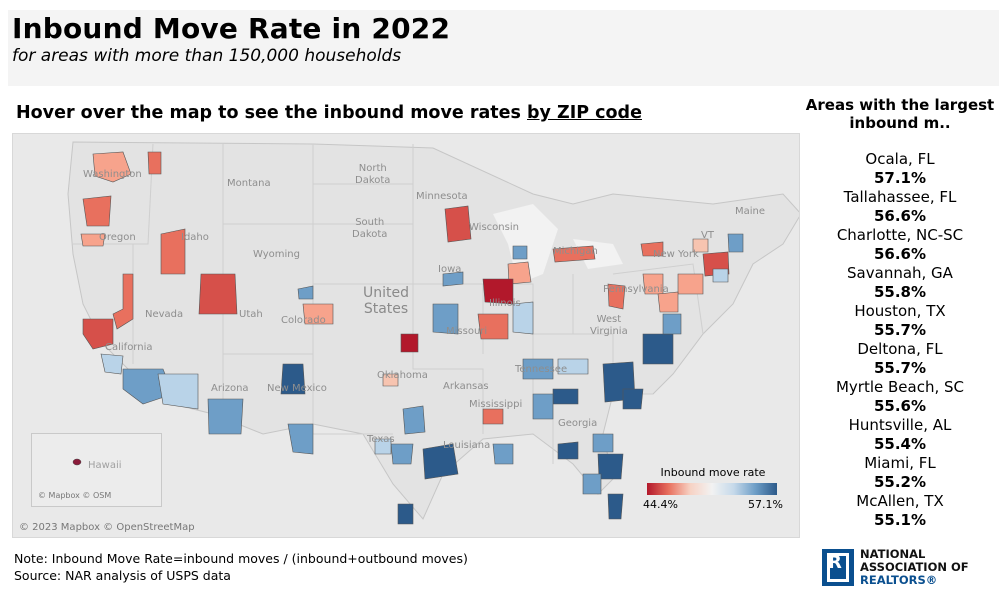  I want to click on region-inland-empire, so click(178, 391).